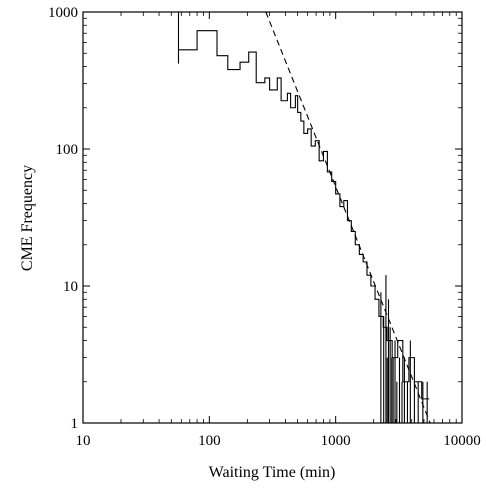 Image resolution: width=486 pixels, height=489 pixels. What do you see at coordinates (83, 441) in the screenshot?
I see `x-tick-label: 10` at bounding box center [83, 441].